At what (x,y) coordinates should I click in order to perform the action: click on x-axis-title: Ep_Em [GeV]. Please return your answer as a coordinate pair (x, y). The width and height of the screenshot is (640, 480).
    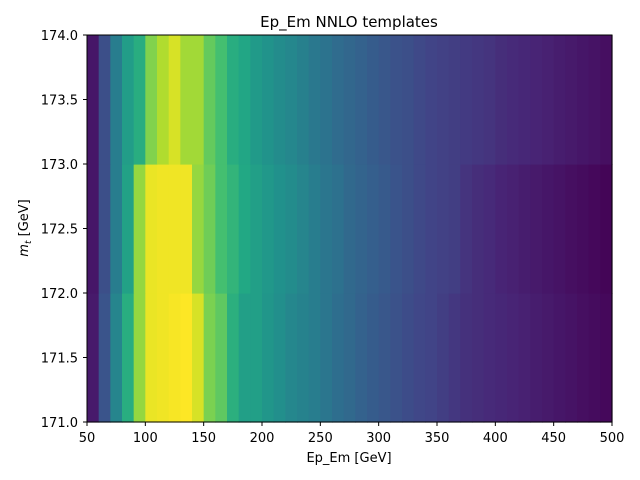
    Looking at the image, I should click on (348, 458).